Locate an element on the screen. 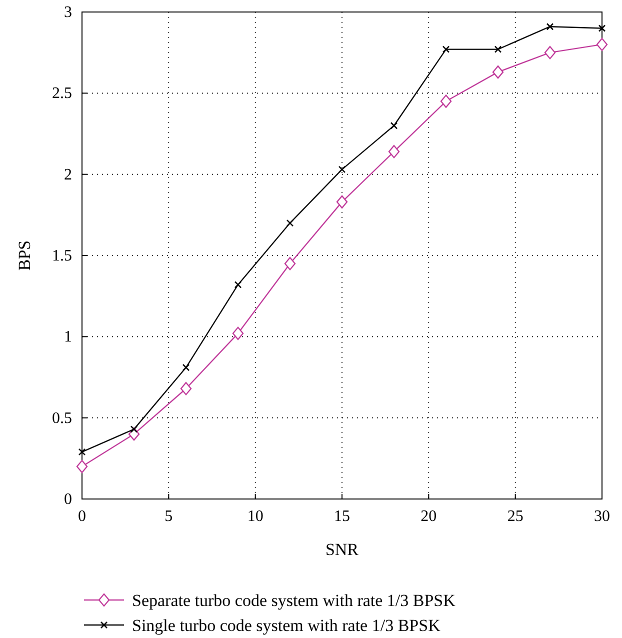 The width and height of the screenshot is (622, 638). x-axis-title: SNR is located at coordinates (342, 549).